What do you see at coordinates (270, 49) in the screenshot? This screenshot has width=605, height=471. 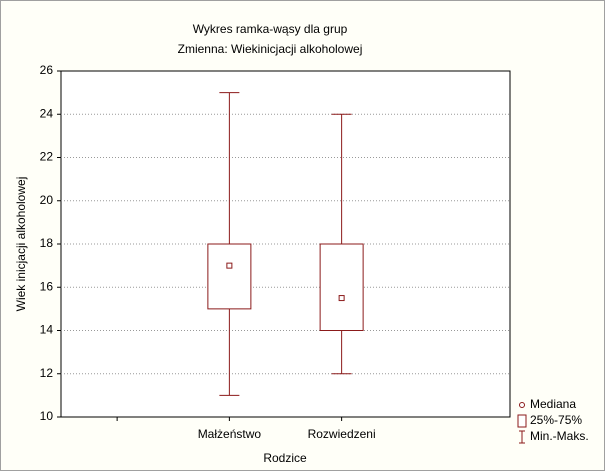 I see `chart-subtitle: Zmienna: Wiekinicjacji alkoholowej` at bounding box center [270, 49].